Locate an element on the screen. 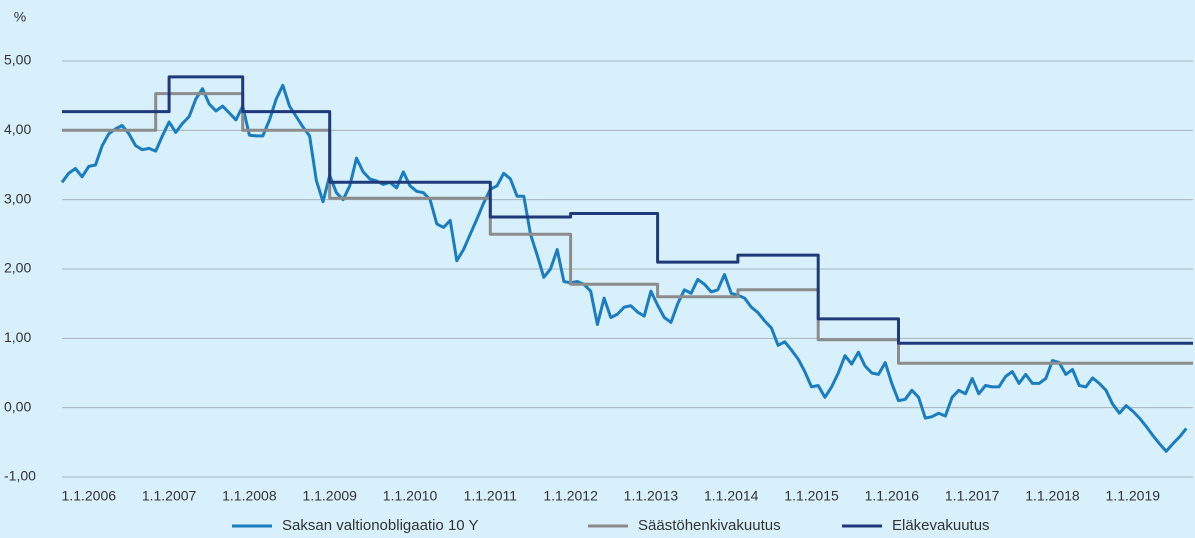 This screenshot has height=538, width=1195. legend-label: Saksan valtionobligaatio 10 Y is located at coordinates (380, 525).